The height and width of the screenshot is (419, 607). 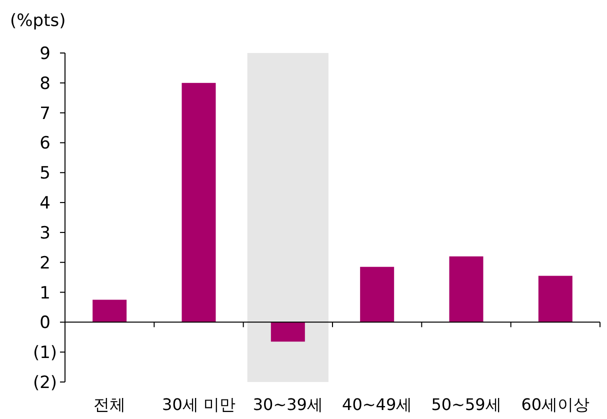 What do you see at coordinates (45, 204) in the screenshot?
I see `y-tick-label: 4` at bounding box center [45, 204].